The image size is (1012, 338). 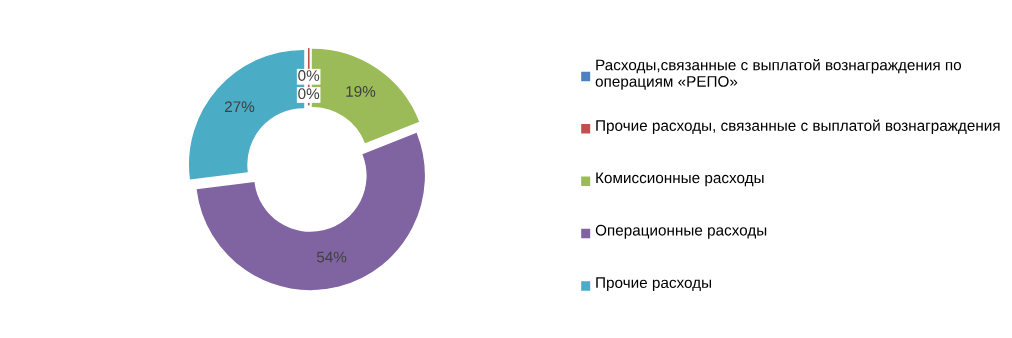 What do you see at coordinates (778, 74) in the screenshot?
I see `legend-label: Расходы,связанные с выплатой вознаграждения по операциям «РЕПО»` at bounding box center [778, 74].